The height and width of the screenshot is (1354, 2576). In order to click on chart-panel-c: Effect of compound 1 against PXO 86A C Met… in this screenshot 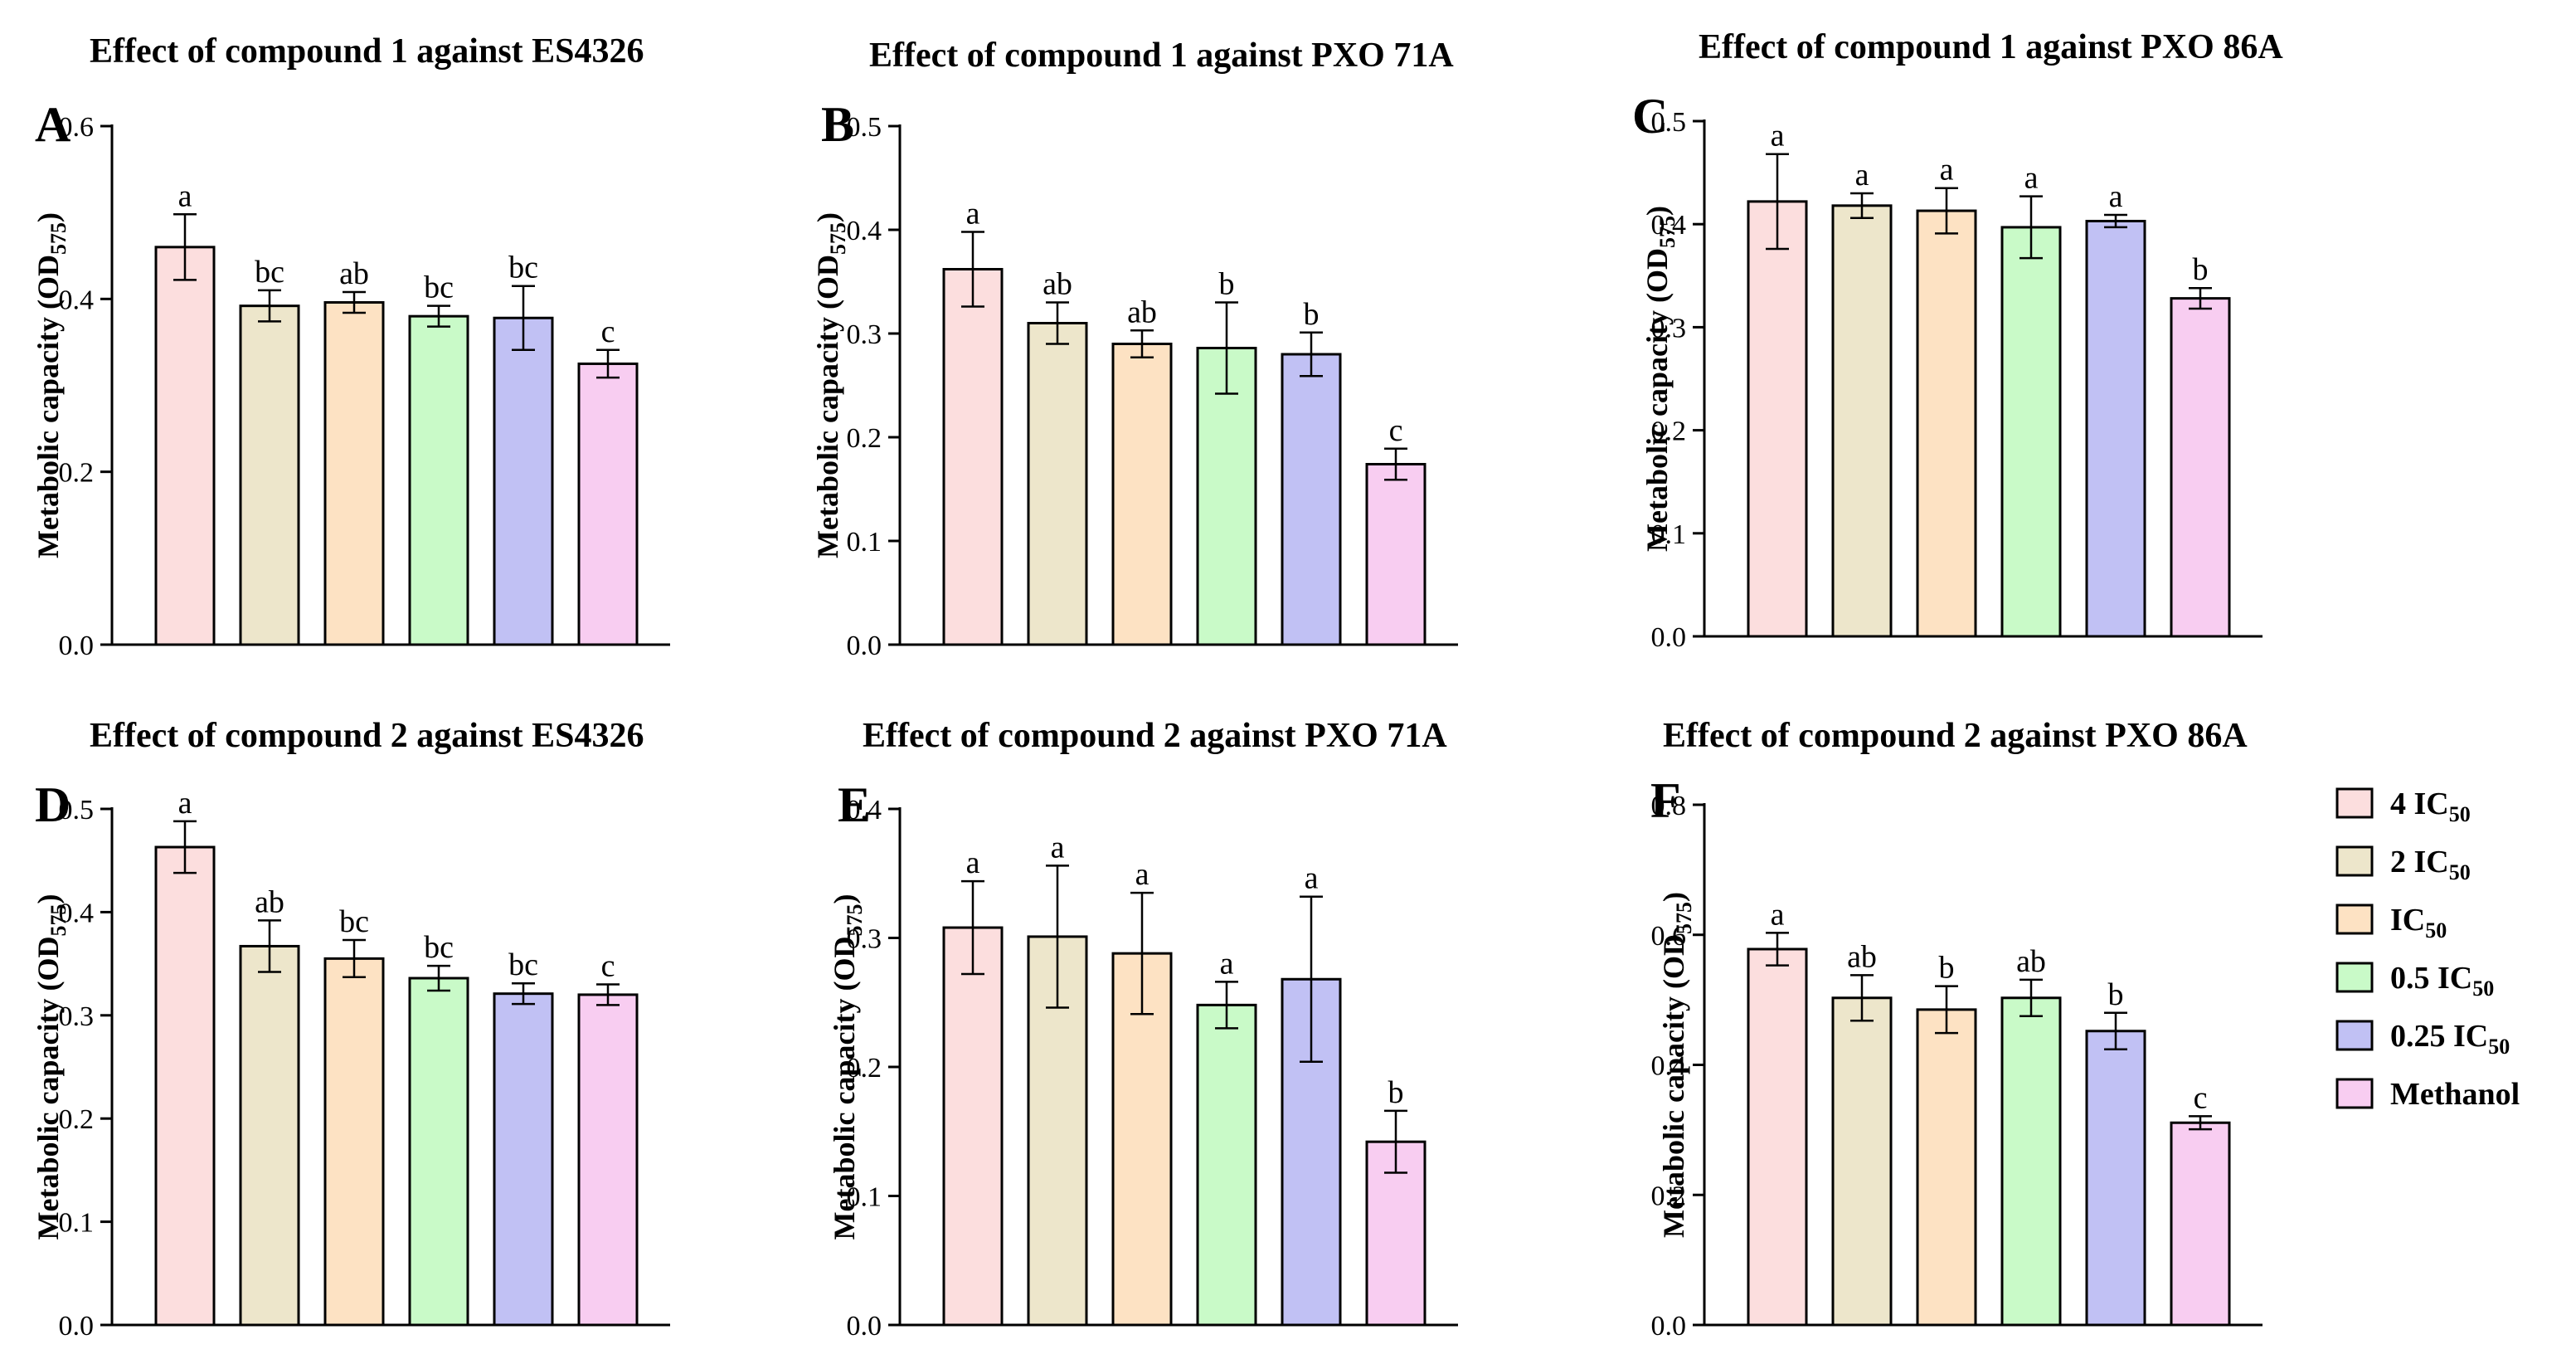, I will do `click(1957, 340)`.